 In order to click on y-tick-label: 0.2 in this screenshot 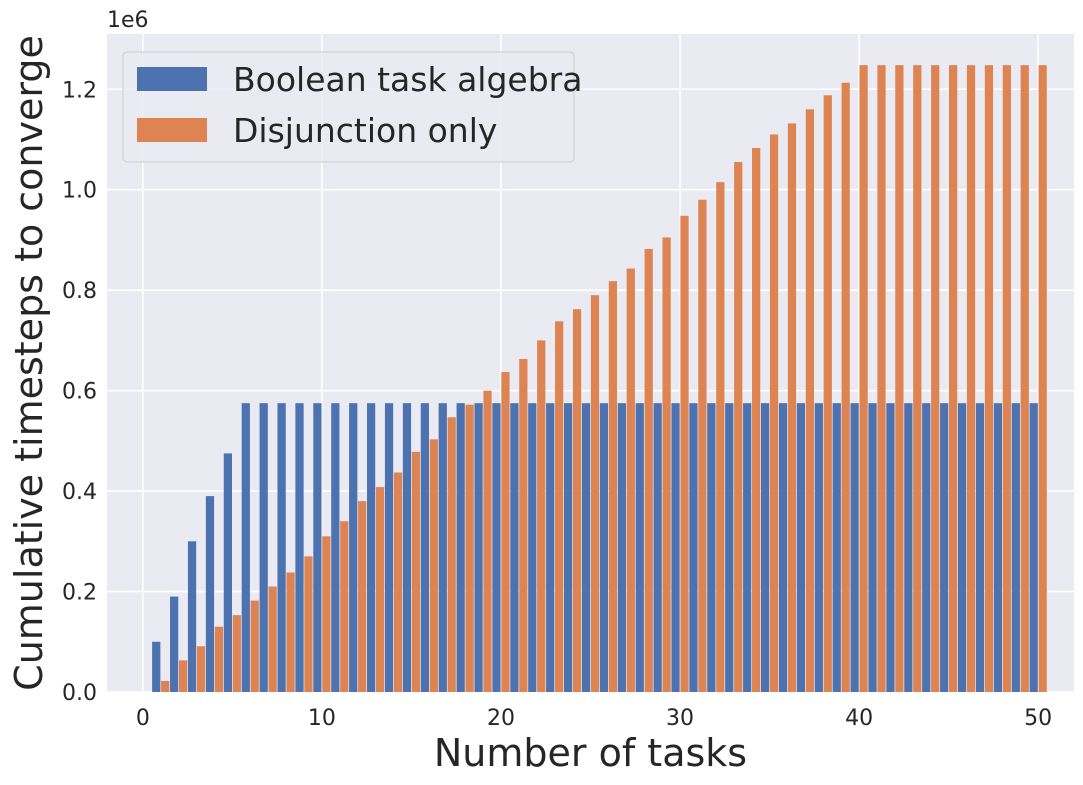, I will do `click(79, 593)`.